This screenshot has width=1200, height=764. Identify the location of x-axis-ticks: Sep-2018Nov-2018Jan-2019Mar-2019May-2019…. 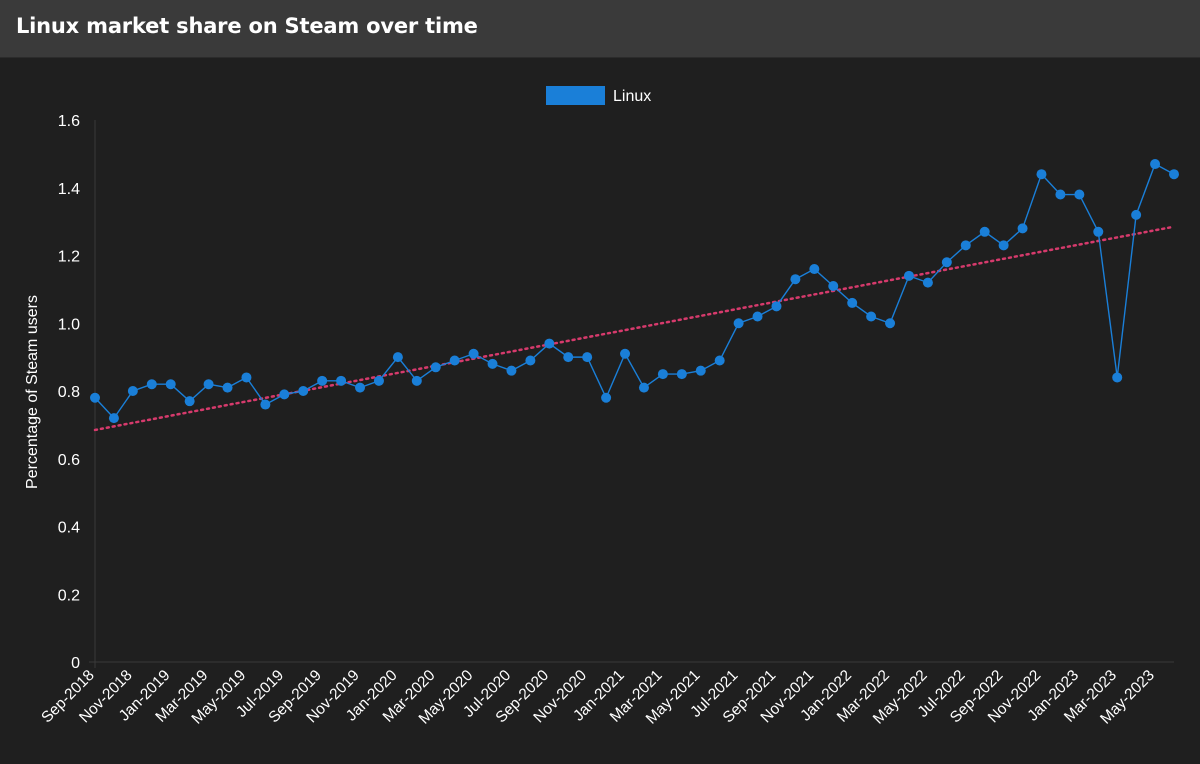
(598, 697).